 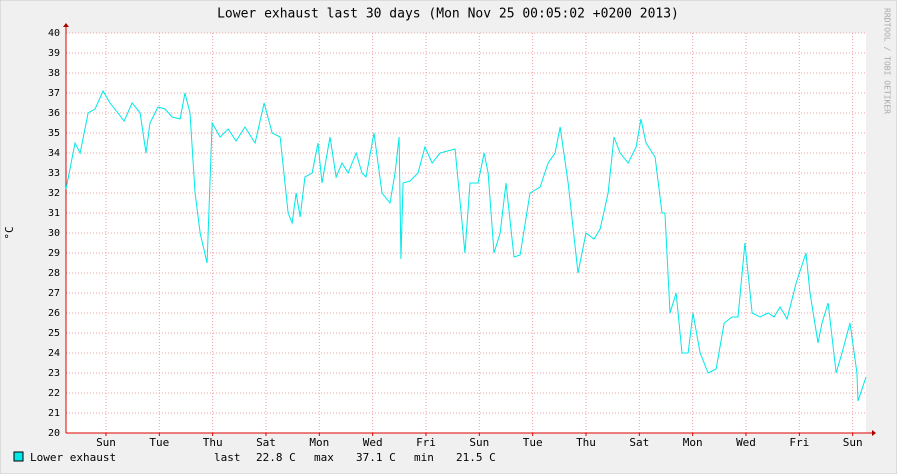 I want to click on y-tick-label: 30, so click(x=54, y=233).